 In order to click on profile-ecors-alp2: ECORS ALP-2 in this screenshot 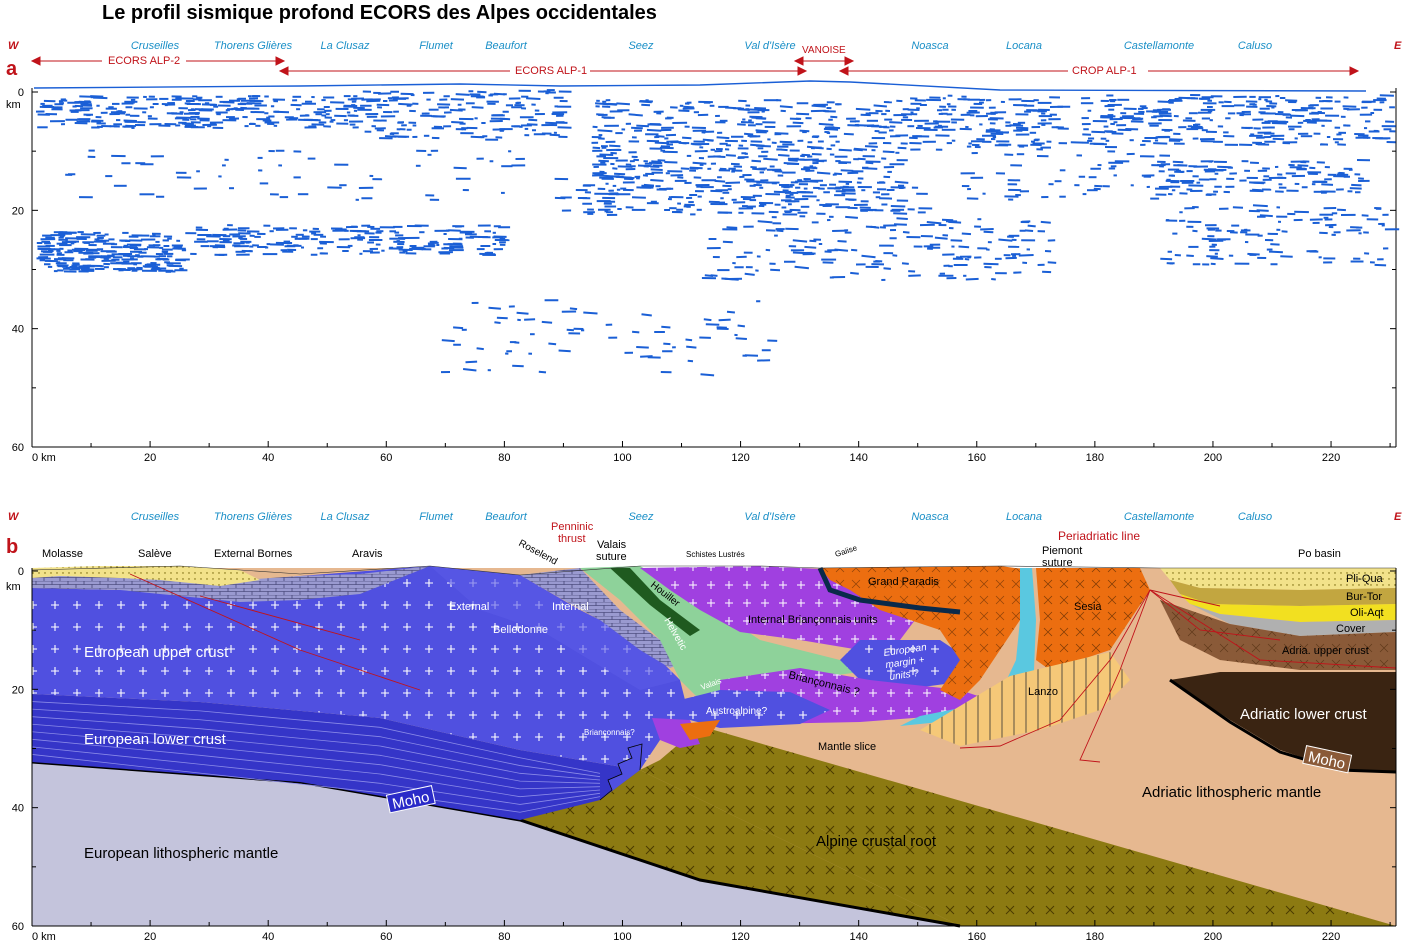, I will do `click(144, 61)`.